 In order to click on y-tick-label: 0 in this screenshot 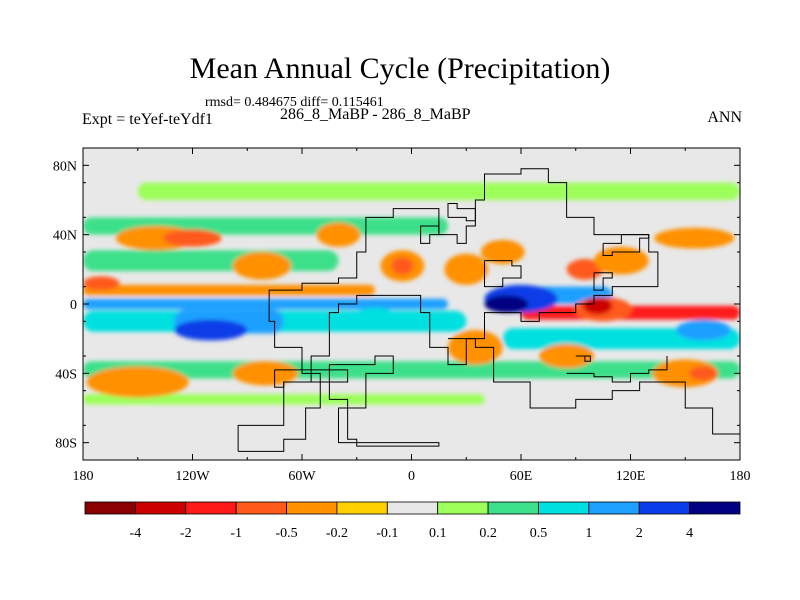, I will do `click(73, 305)`.